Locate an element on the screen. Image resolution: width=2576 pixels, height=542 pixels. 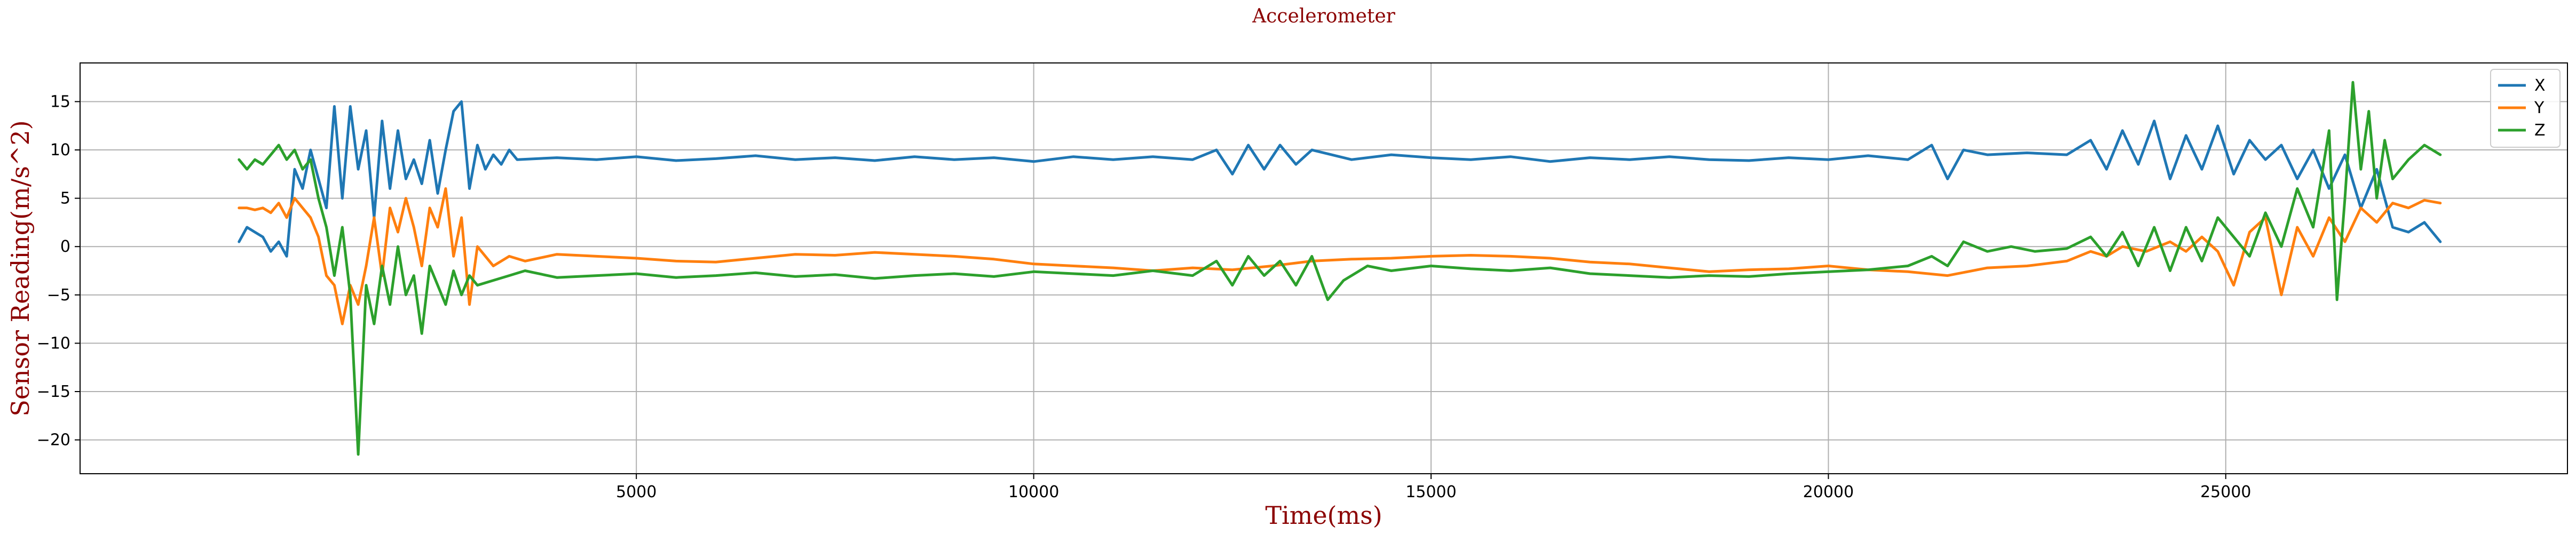
x-tick-label: 20000 is located at coordinates (1828, 492).